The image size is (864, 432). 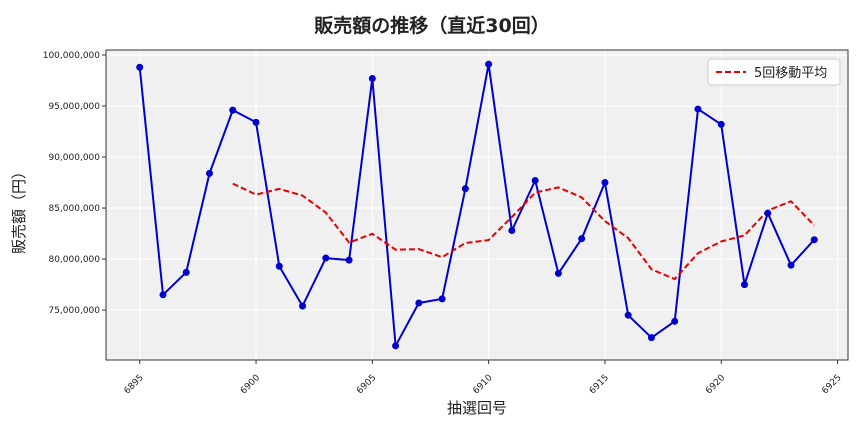 I want to click on y-tick-label: 80,000,000, so click(x=74, y=260).